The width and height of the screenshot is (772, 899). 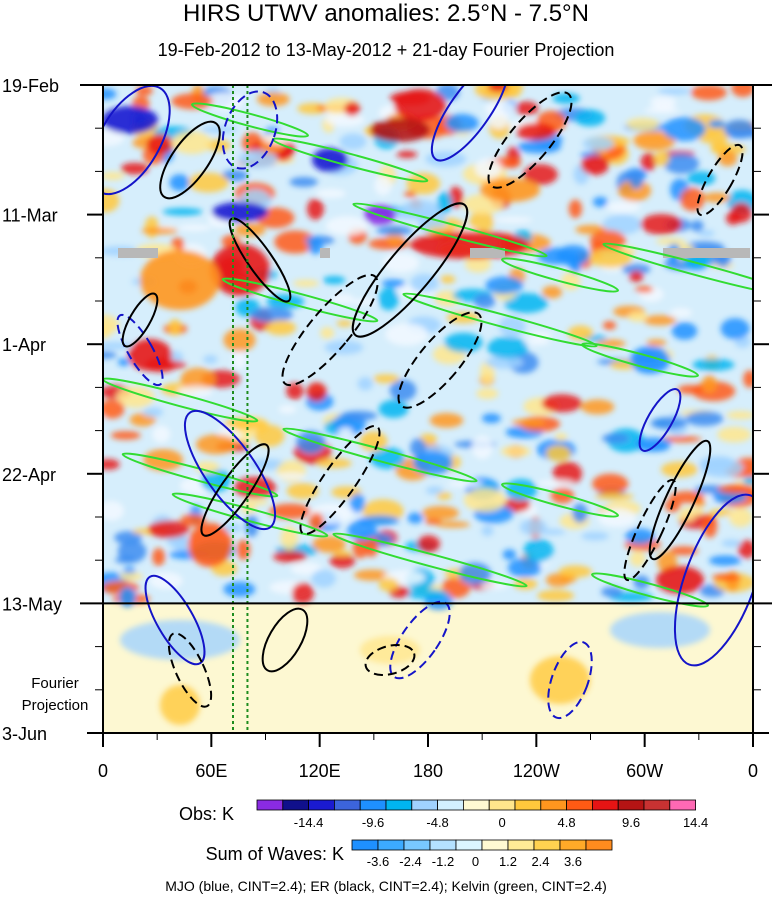 I want to click on colorbar-label: Sum of Waves: K, so click(x=275, y=854).